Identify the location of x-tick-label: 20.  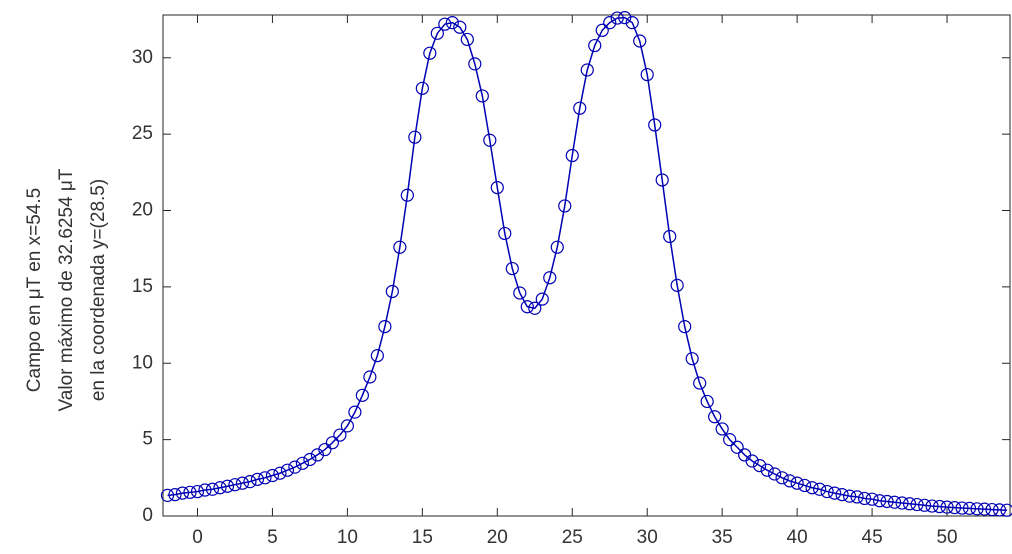
(497, 537).